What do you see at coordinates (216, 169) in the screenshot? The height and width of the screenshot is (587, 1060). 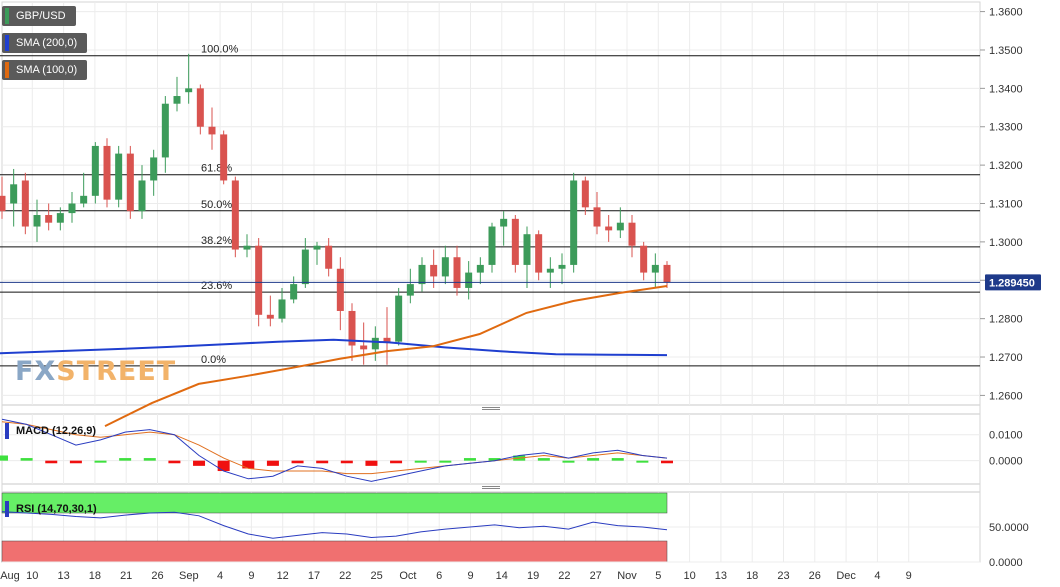 I see `fib-label: 61.8%` at bounding box center [216, 169].